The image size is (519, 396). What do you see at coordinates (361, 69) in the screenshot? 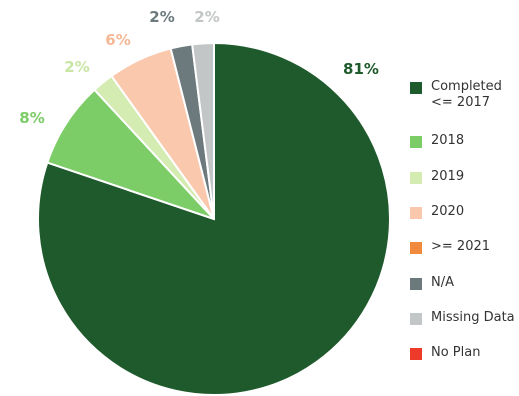
I see `pie-data-label: 81%` at bounding box center [361, 69].